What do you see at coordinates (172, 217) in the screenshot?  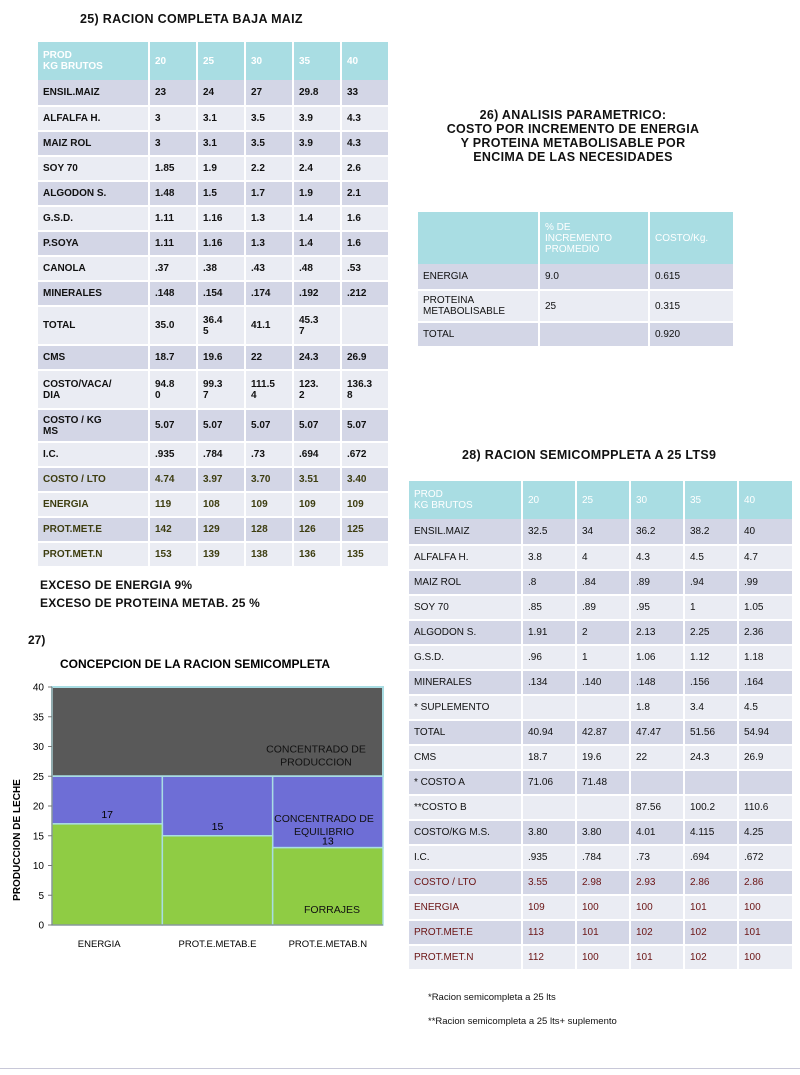 I see `value-cell: 1.11` at bounding box center [172, 217].